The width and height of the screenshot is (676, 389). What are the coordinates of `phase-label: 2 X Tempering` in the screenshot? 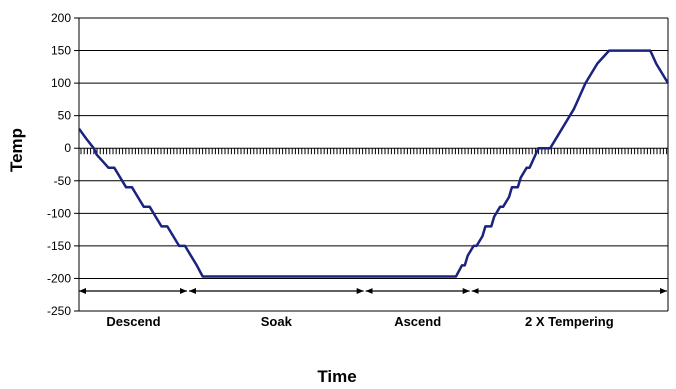 It's located at (569, 321).